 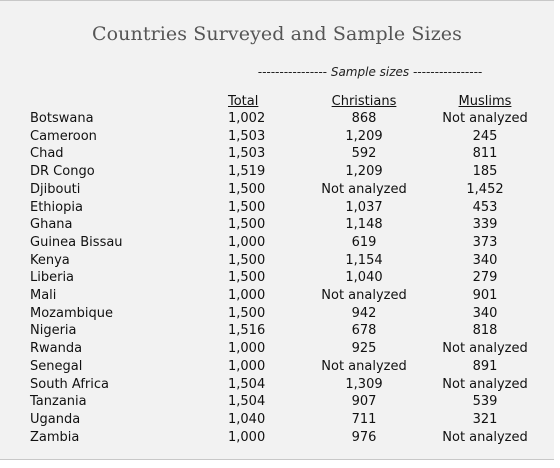 What do you see at coordinates (287, 296) in the screenshot?
I see `table-row: Mali 1,000 Not analyzed 901` at bounding box center [287, 296].